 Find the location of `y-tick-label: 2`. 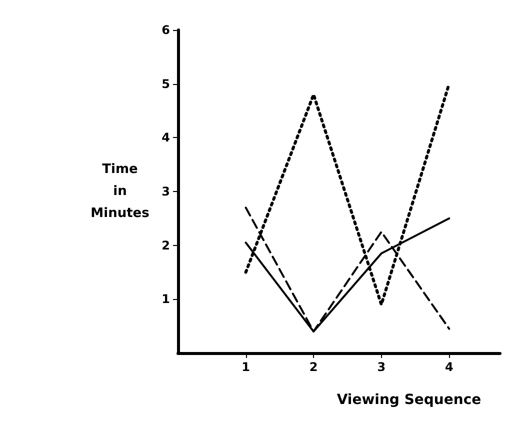

y-tick-label: 2 is located at coordinates (166, 245).